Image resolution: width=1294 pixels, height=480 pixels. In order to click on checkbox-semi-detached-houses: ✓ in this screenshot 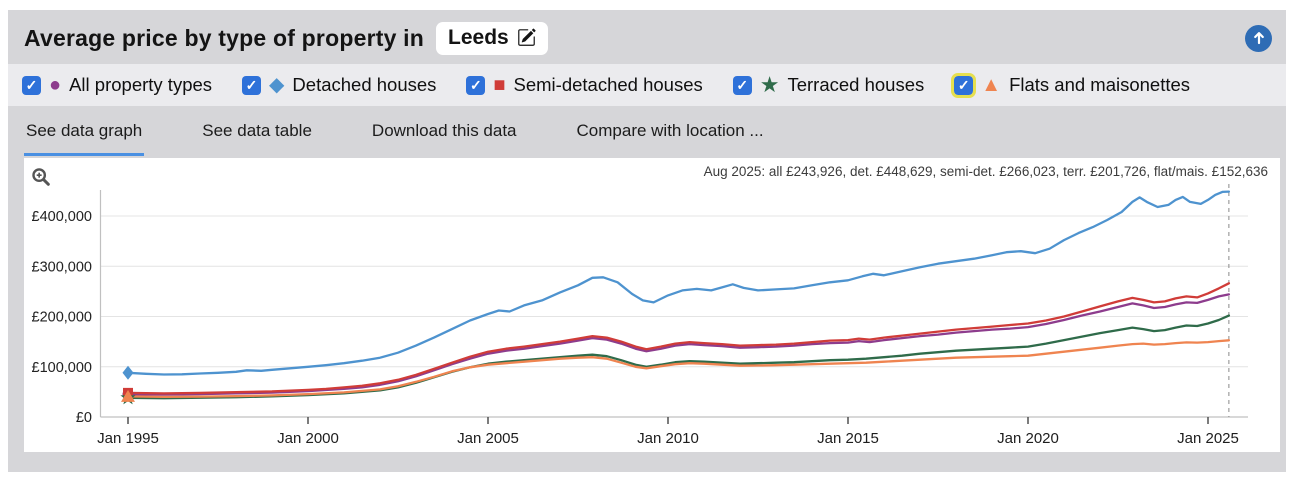, I will do `click(476, 85)`.